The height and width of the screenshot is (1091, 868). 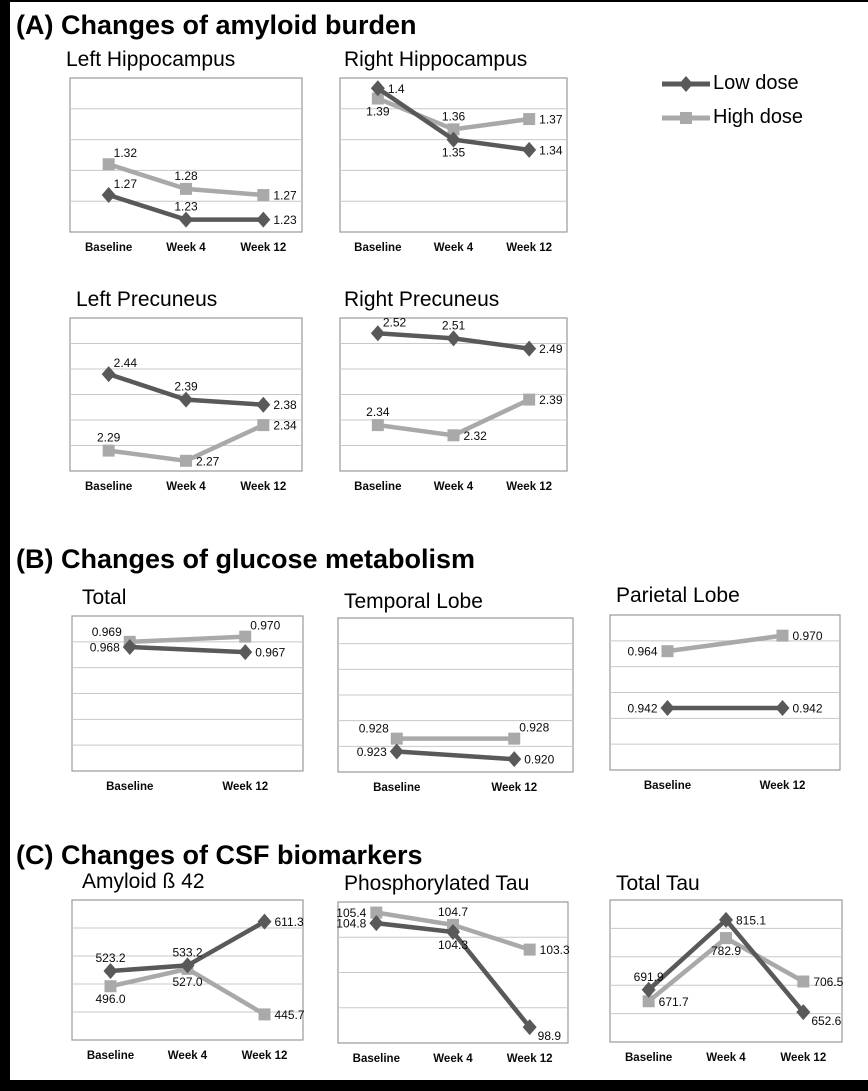 I want to click on data-label: 0.964, so click(x=642, y=652).